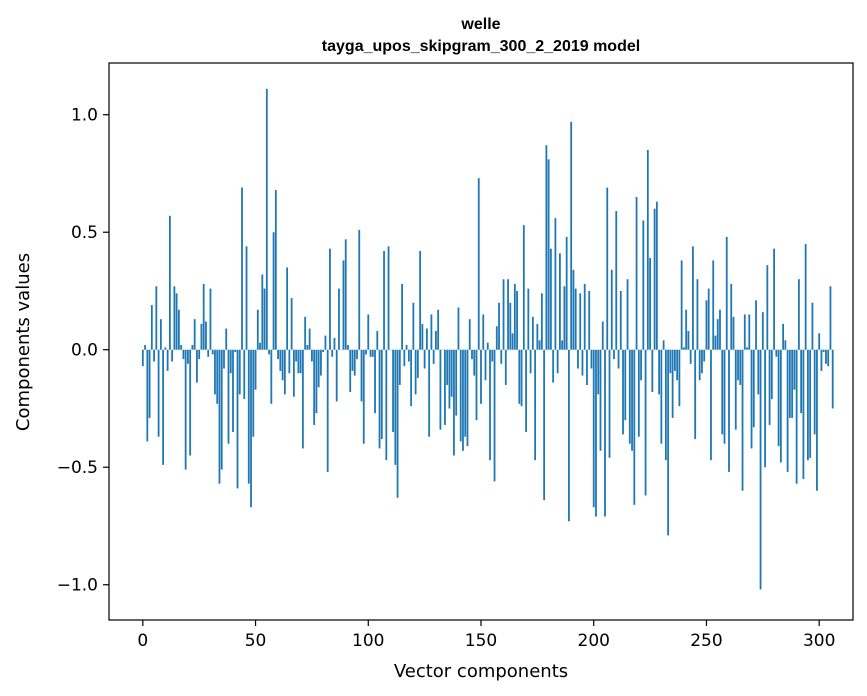 Image resolution: width=867 pixels, height=696 pixels. Describe the element at coordinates (368, 641) in the screenshot. I see `x-tick-label-100: 100` at that location.